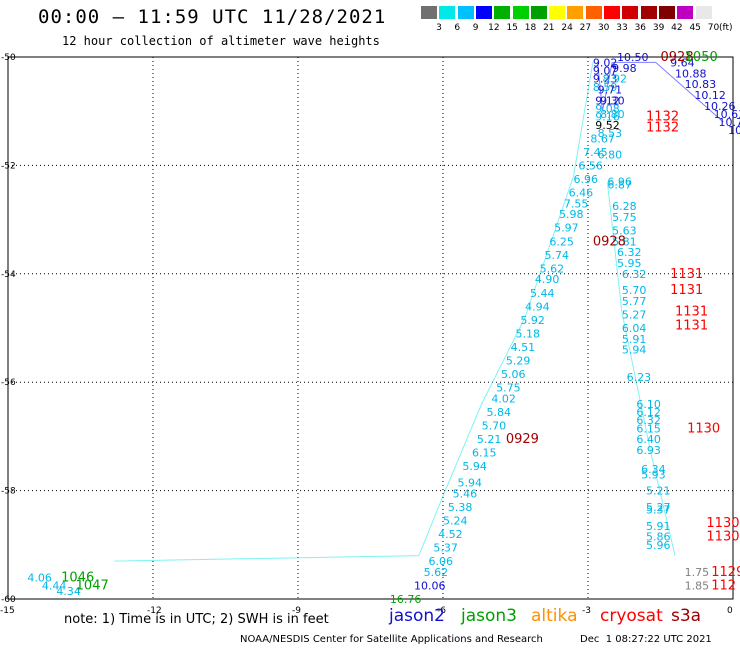 The width and height of the screenshot is (740, 650). I want to click on wave-height-point: 9.98, so click(624, 68).